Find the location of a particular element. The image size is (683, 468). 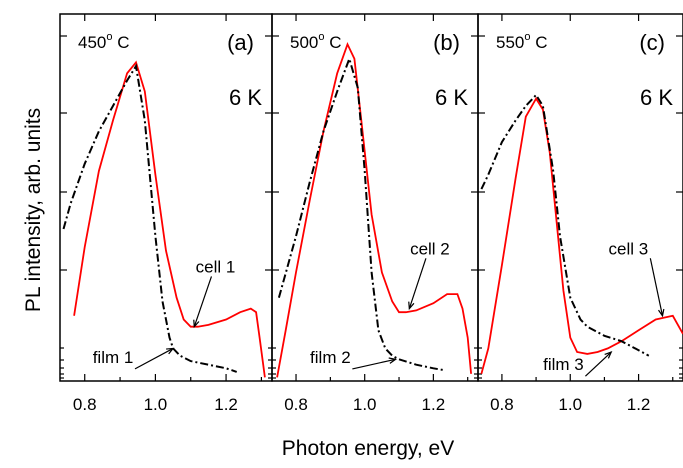

annotation-label: film 2 is located at coordinates (330, 357).